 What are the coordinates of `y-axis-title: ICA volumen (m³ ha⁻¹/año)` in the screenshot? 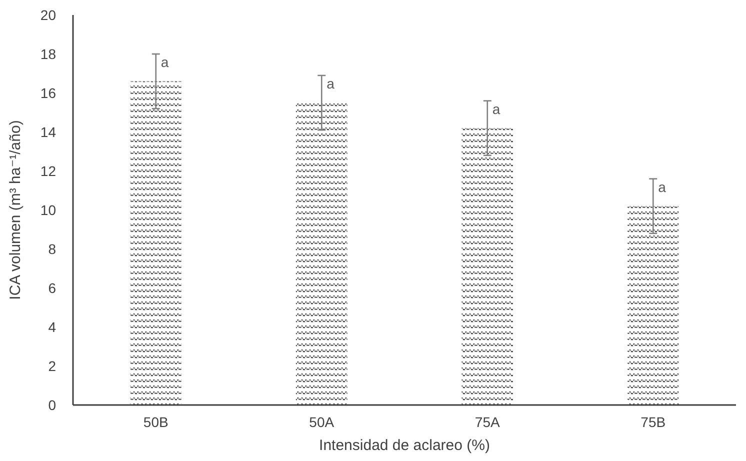 It's located at (15, 210).